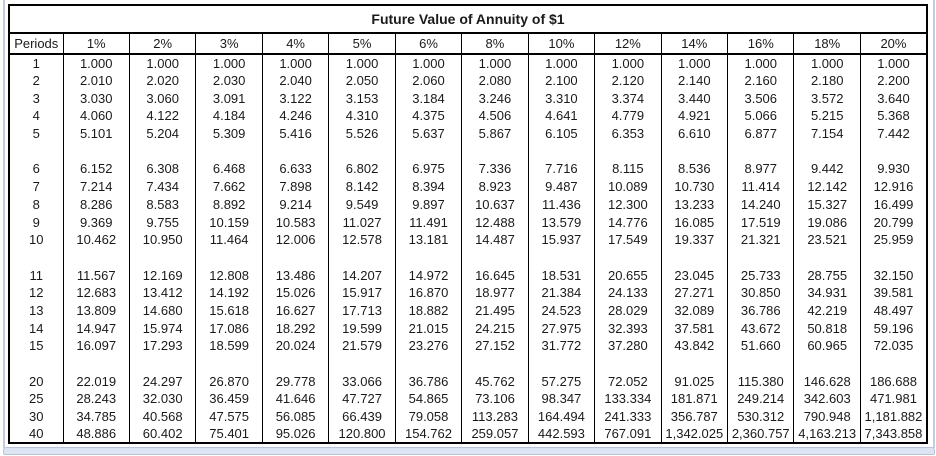 The width and height of the screenshot is (936, 456). I want to click on value-cell: 356.787, so click(694, 416).